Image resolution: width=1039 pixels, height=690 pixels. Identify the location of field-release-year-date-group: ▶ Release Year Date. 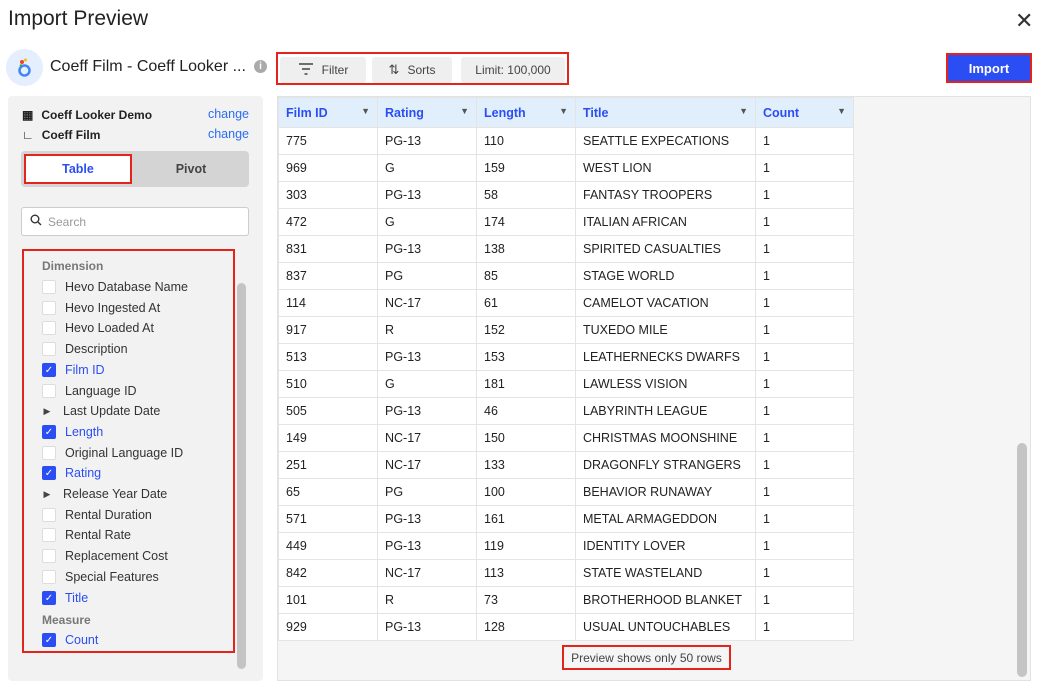
(104, 494).